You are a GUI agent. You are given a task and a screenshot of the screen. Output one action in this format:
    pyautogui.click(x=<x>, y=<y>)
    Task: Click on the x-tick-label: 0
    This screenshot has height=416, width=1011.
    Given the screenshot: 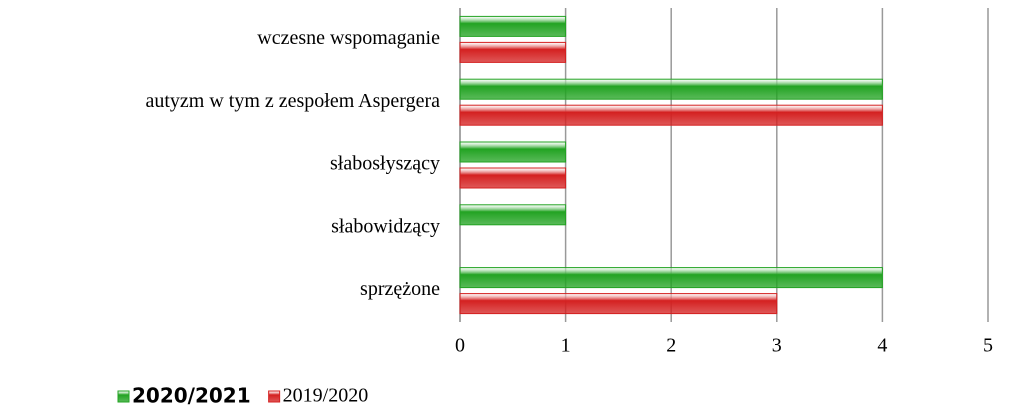 What is the action you would take?
    pyautogui.click(x=460, y=346)
    